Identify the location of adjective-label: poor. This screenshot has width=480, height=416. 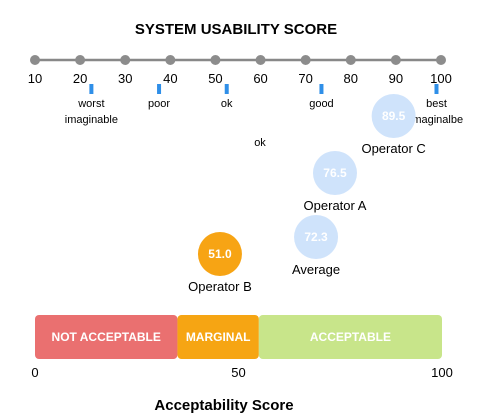
(159, 104).